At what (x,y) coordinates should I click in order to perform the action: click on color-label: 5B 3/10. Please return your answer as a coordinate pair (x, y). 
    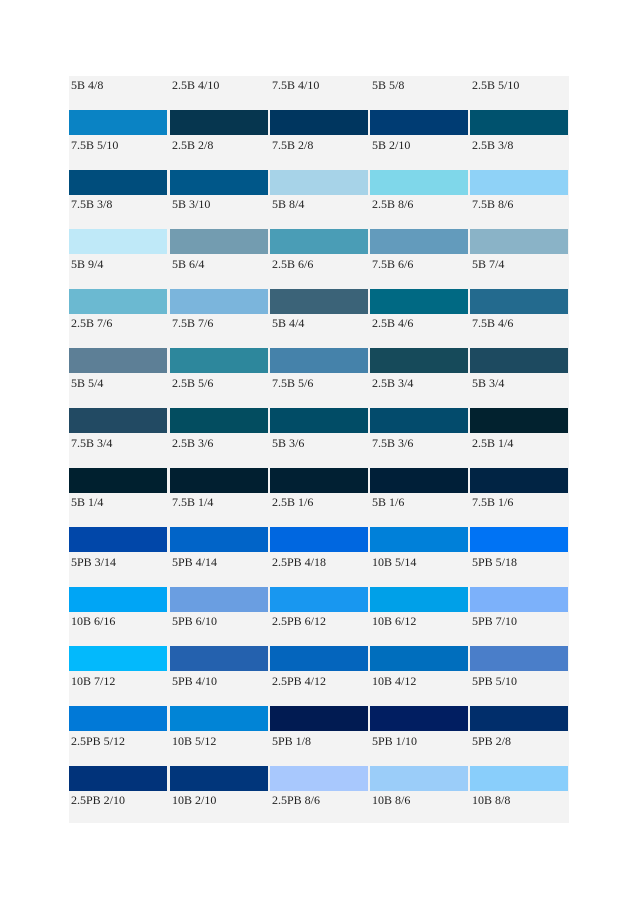
    Looking at the image, I should click on (191, 204).